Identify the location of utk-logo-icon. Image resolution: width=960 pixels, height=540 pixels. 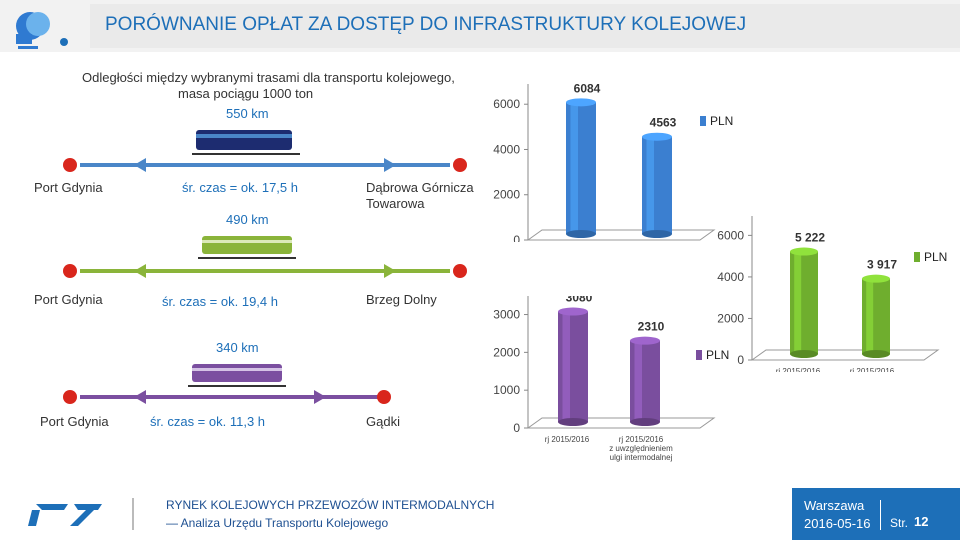
(65, 515).